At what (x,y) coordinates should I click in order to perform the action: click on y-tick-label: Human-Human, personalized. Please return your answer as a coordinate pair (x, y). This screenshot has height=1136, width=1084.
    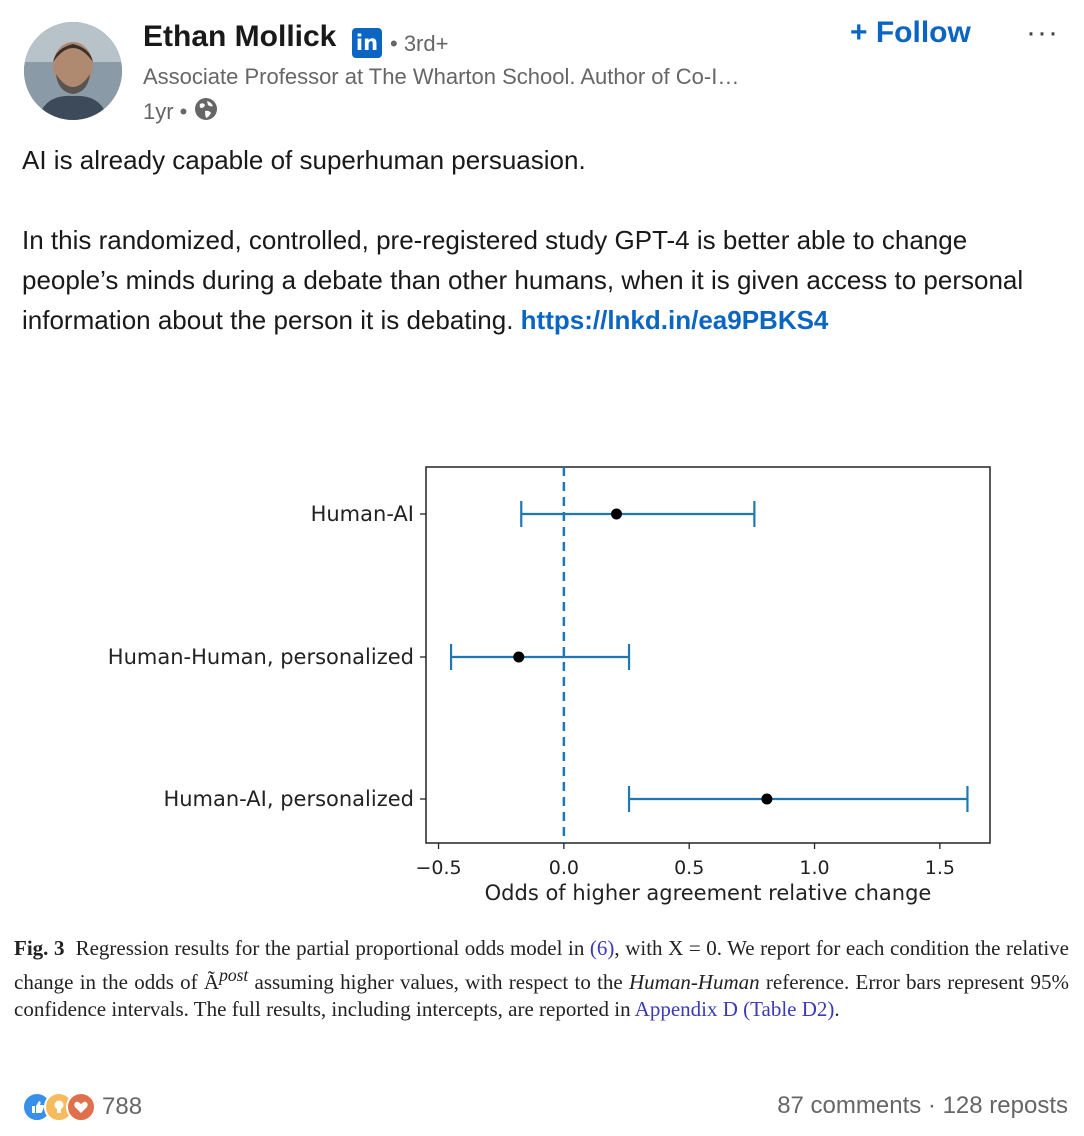
    Looking at the image, I should click on (261, 657).